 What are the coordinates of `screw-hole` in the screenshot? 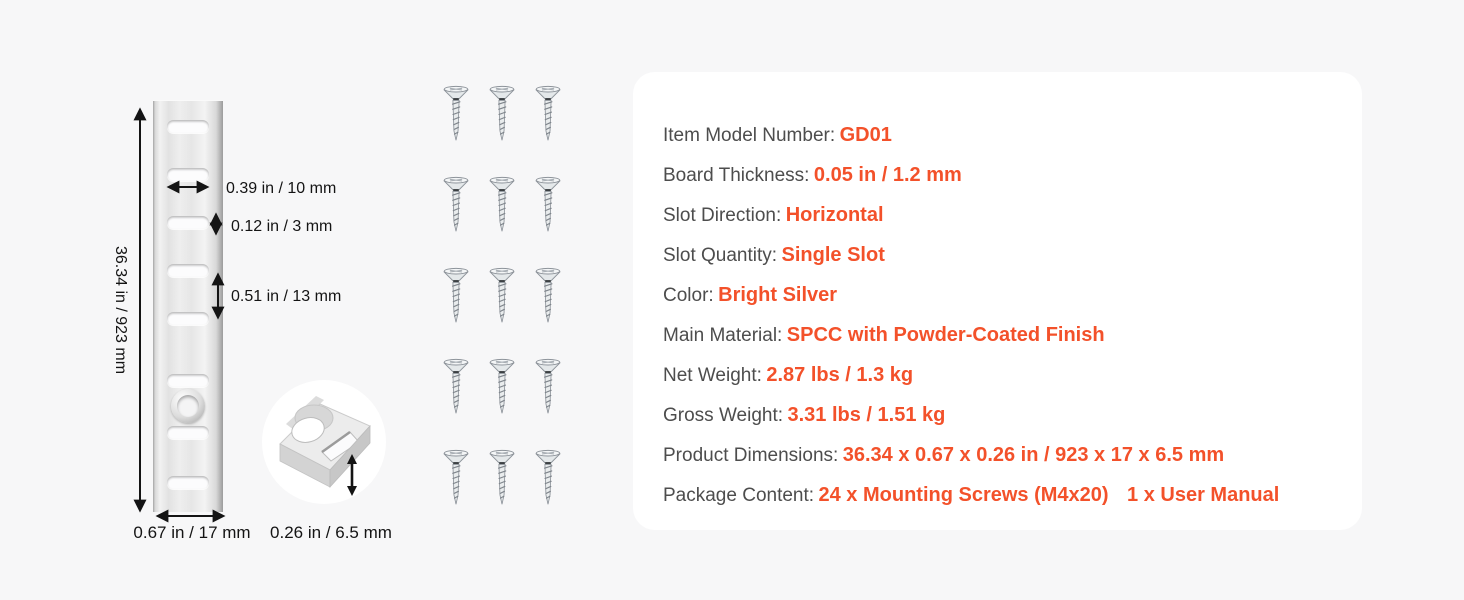 It's located at (188, 406).